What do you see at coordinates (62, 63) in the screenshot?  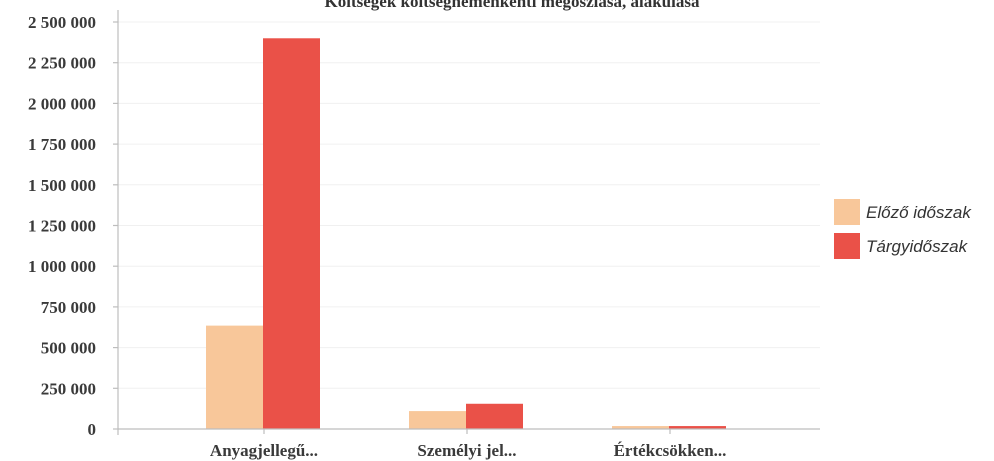 I see `y-tick-label: 2 250 000` at bounding box center [62, 63].